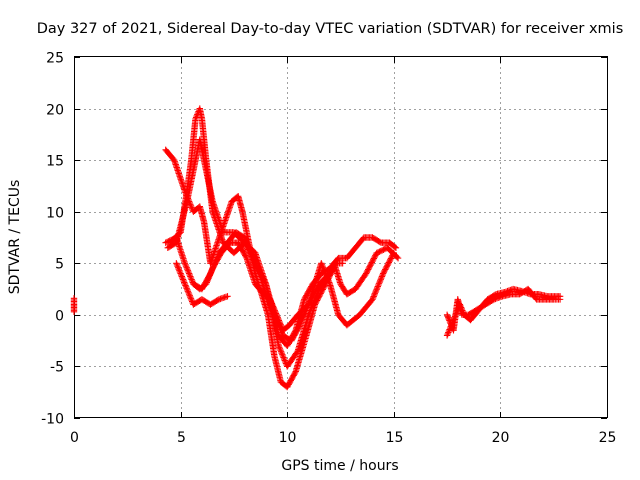 The height and width of the screenshot is (480, 640). Describe the element at coordinates (501, 438) in the screenshot. I see `x-tick-label: 20` at that location.